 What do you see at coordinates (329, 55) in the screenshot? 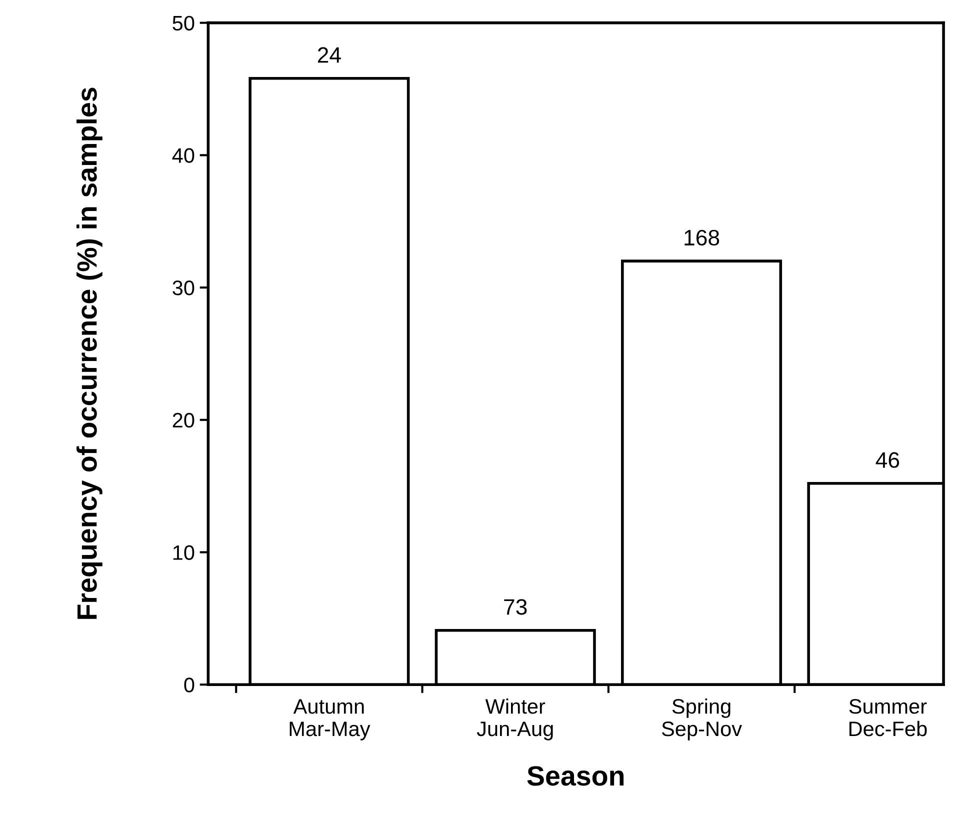
I see `annotation: 24` at bounding box center [329, 55].